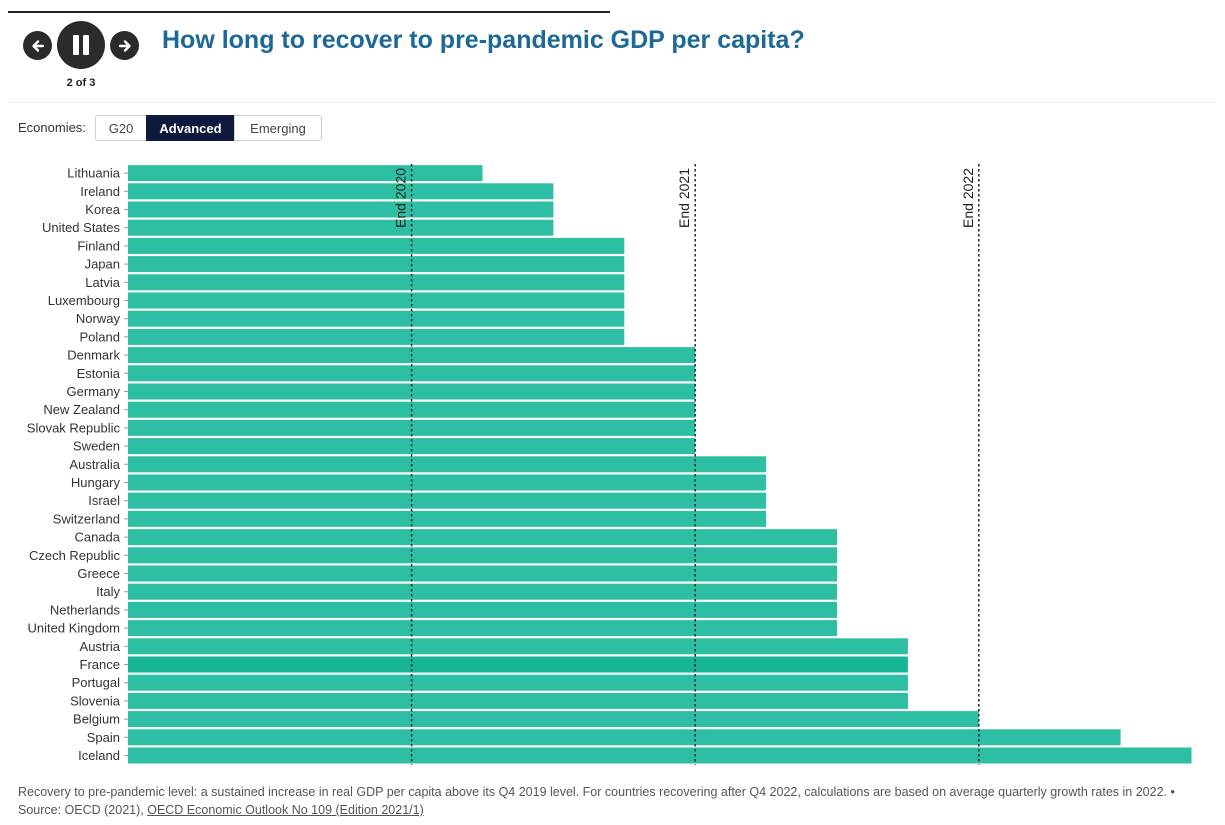 This screenshot has width=1225, height=825. What do you see at coordinates (412, 373) in the screenshot?
I see `bar-estonia` at bounding box center [412, 373].